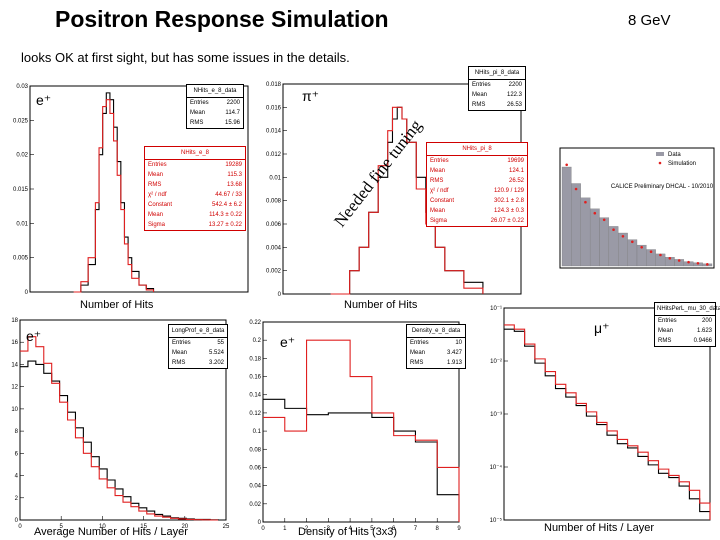  What do you see at coordinates (215, 91) in the screenshot?
I see `stats-name: NHits_e_8_data` at bounding box center [215, 91].